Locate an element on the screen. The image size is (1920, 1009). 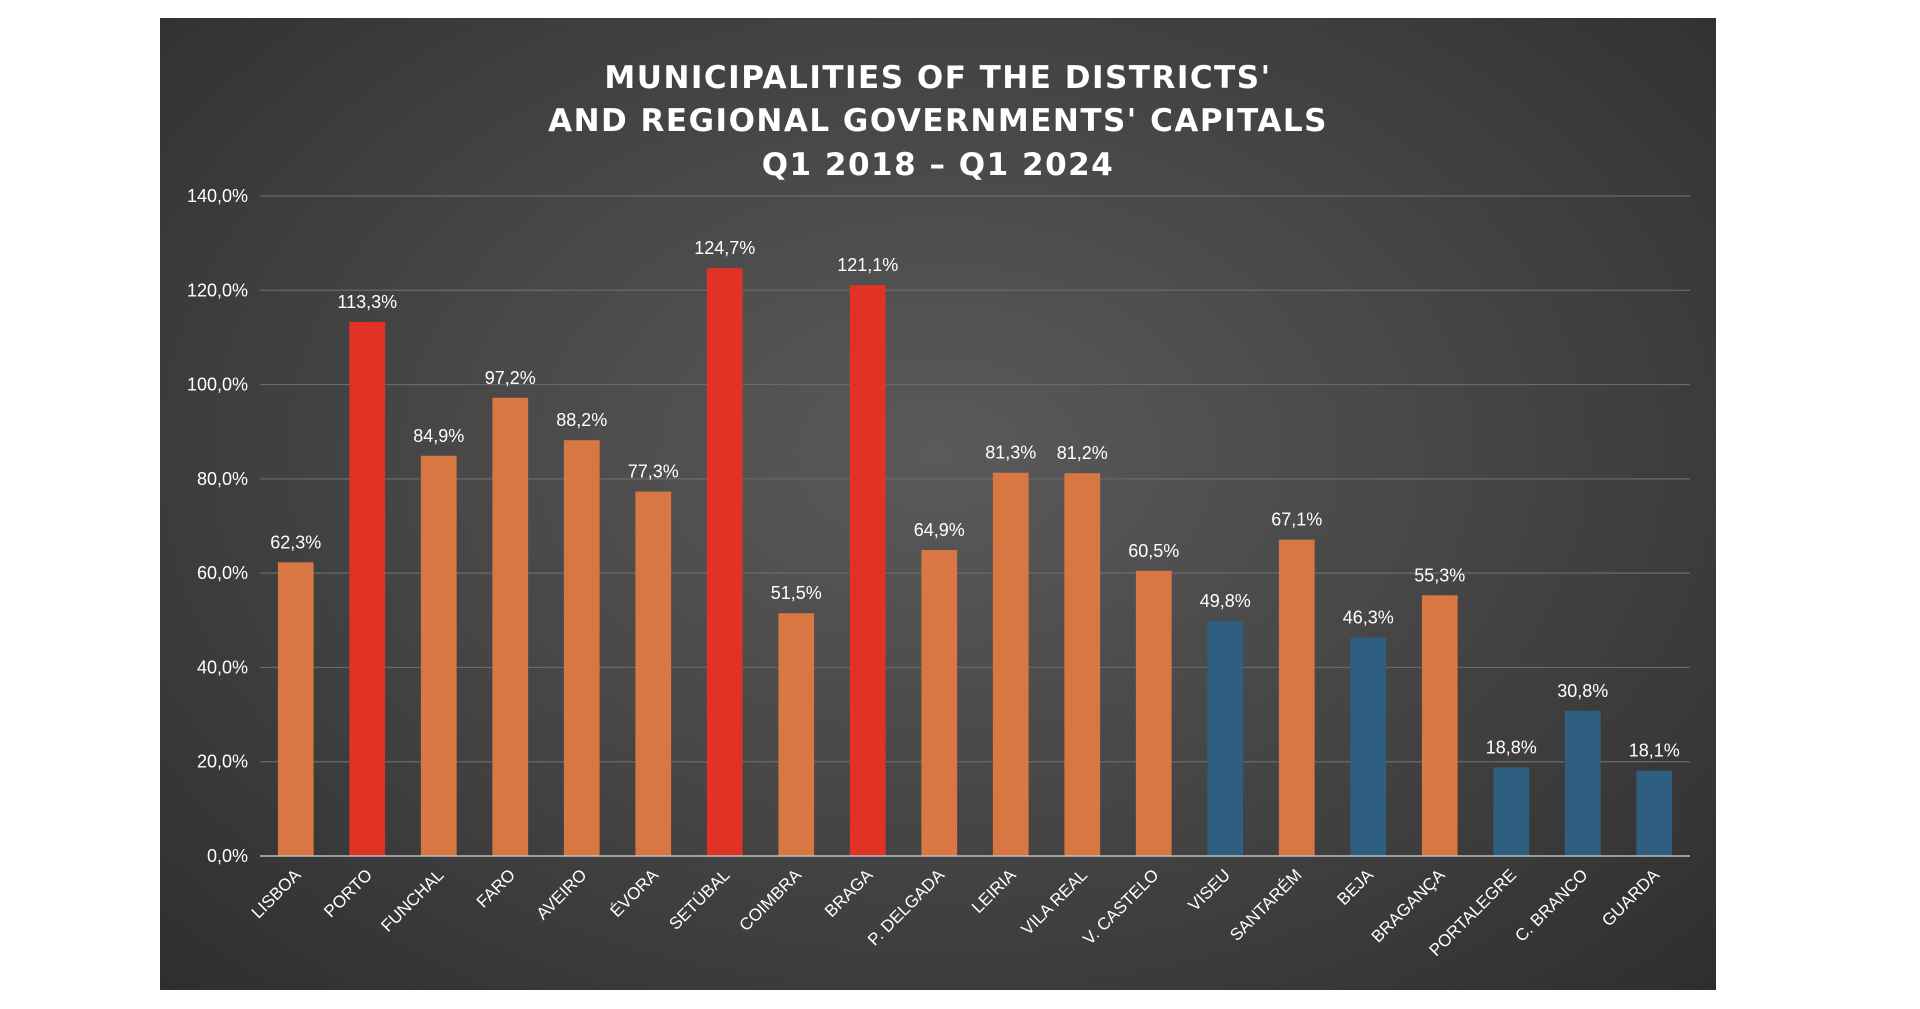
bar-viseu is located at coordinates (1225, 738).